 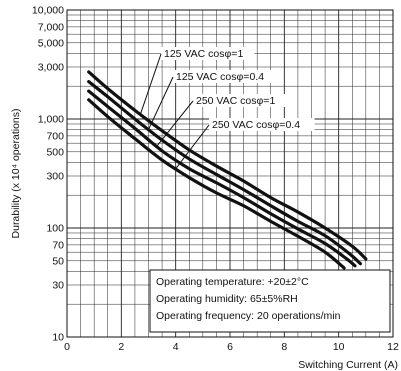 What do you see at coordinates (16, 174) in the screenshot?
I see `y-axis-label: Durability (x 10⁴ operations)` at bounding box center [16, 174].